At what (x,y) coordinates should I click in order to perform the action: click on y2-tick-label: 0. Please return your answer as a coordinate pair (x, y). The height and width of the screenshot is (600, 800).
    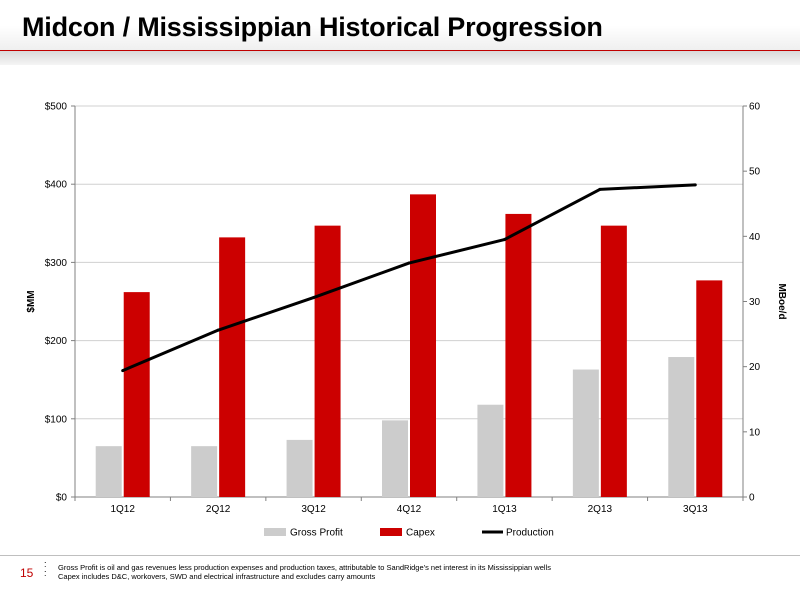
    Looking at the image, I should click on (752, 498).